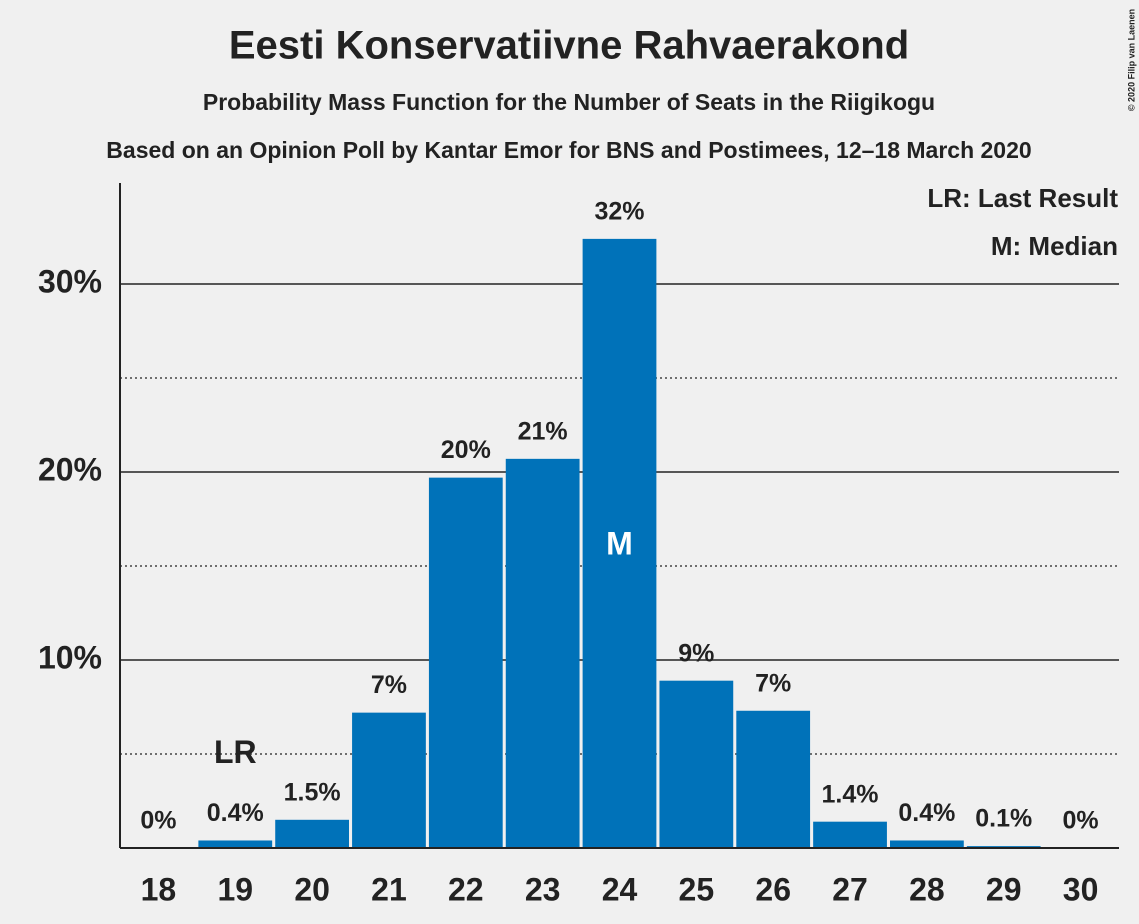 The height and width of the screenshot is (924, 1139). I want to click on legend-entry: LR: Last Result, so click(1022, 198).